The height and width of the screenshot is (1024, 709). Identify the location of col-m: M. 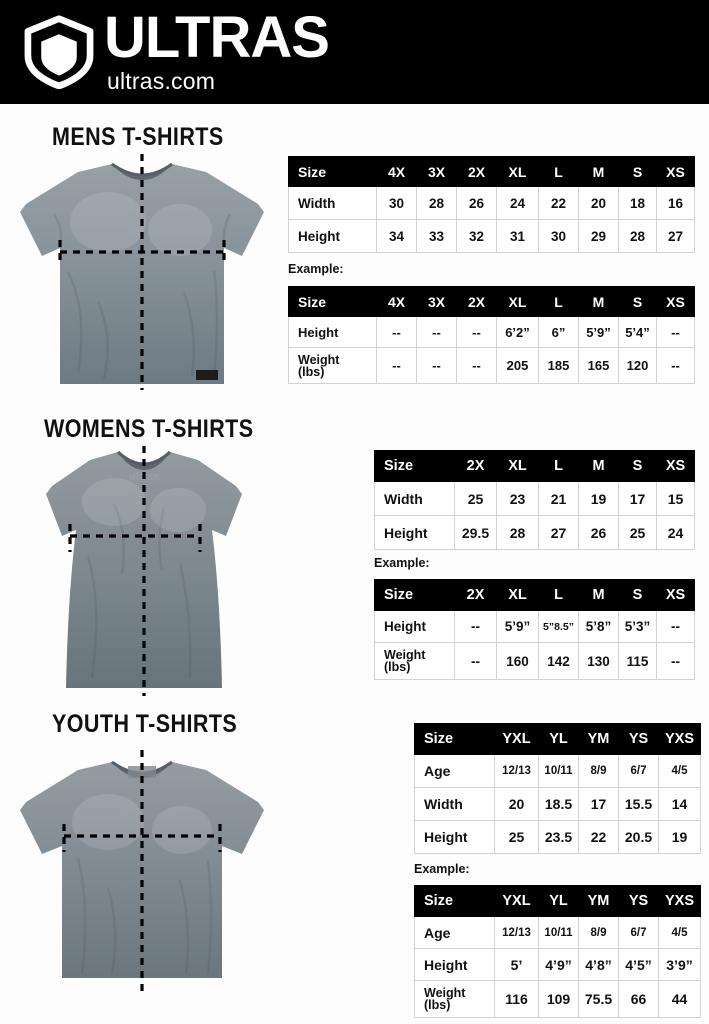
(598, 595).